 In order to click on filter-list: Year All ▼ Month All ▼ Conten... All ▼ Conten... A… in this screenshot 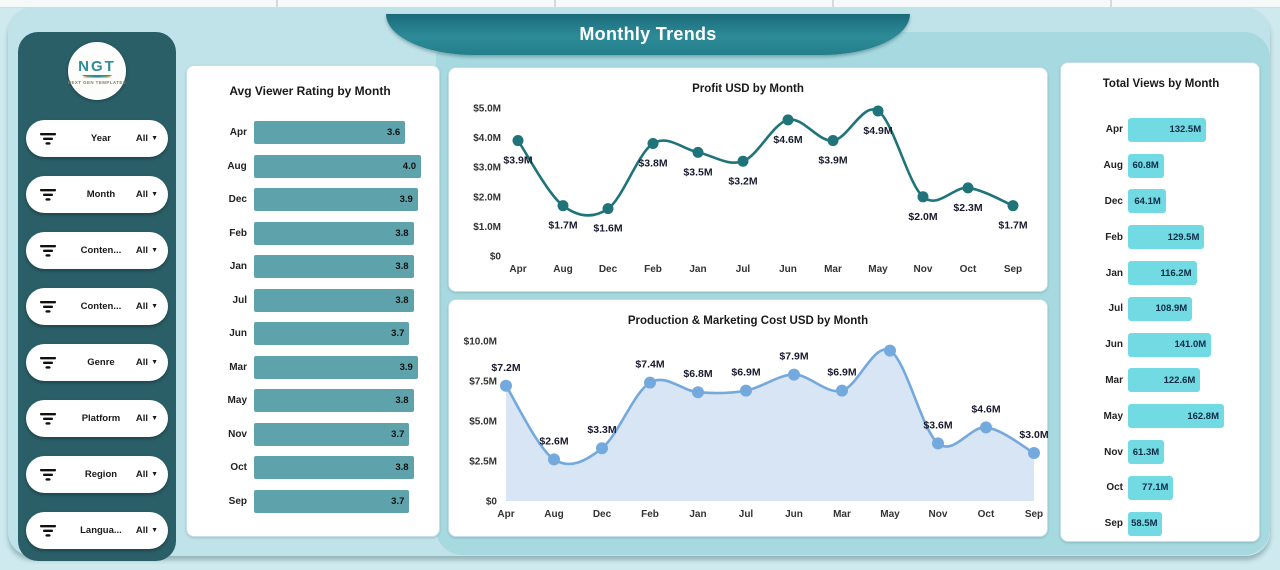, I will do `click(97, 329)`.